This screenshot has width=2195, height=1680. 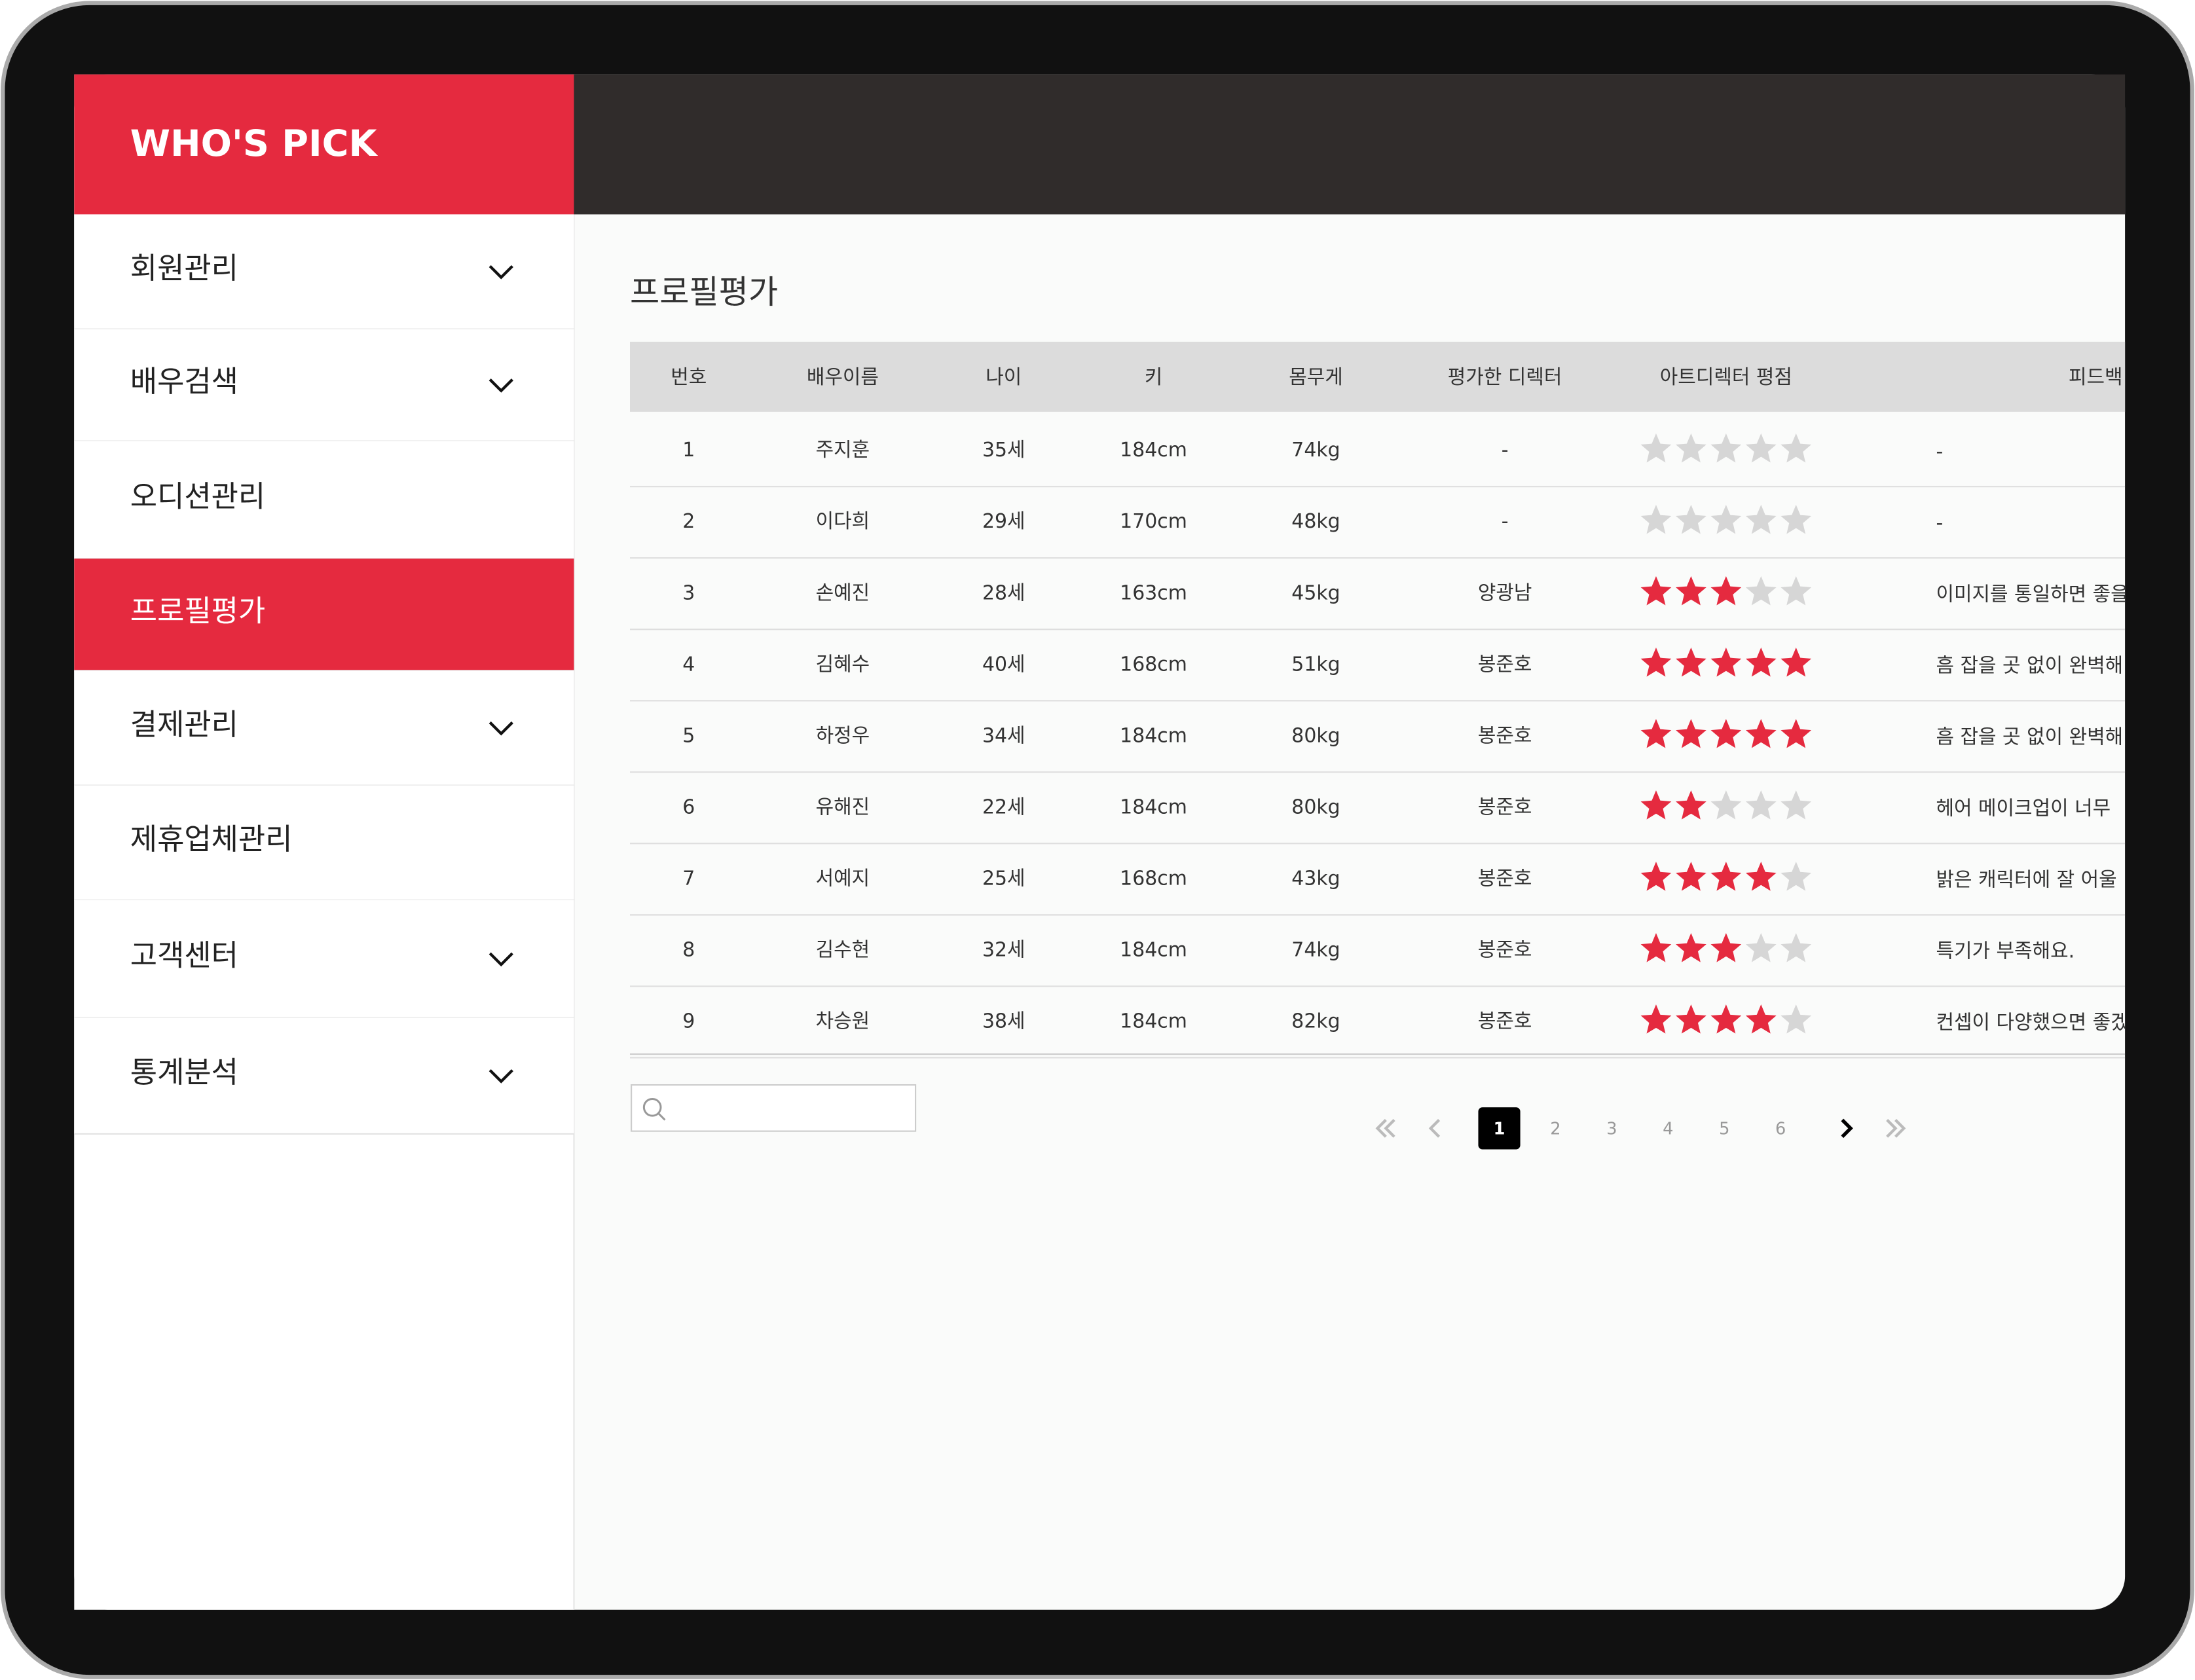 I want to click on column-header: 평가한 디렉터, so click(x=1505, y=377).